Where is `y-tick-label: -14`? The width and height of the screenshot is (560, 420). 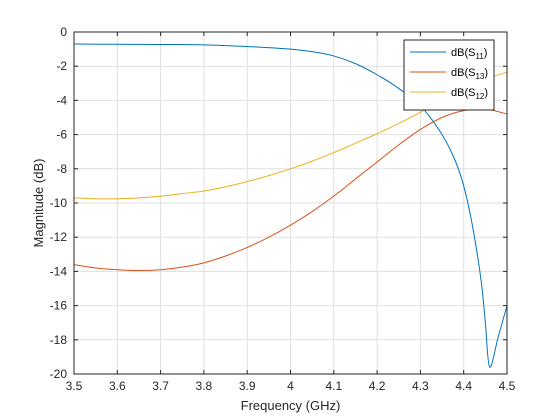 y-tick-label: -14 is located at coordinates (59, 271).